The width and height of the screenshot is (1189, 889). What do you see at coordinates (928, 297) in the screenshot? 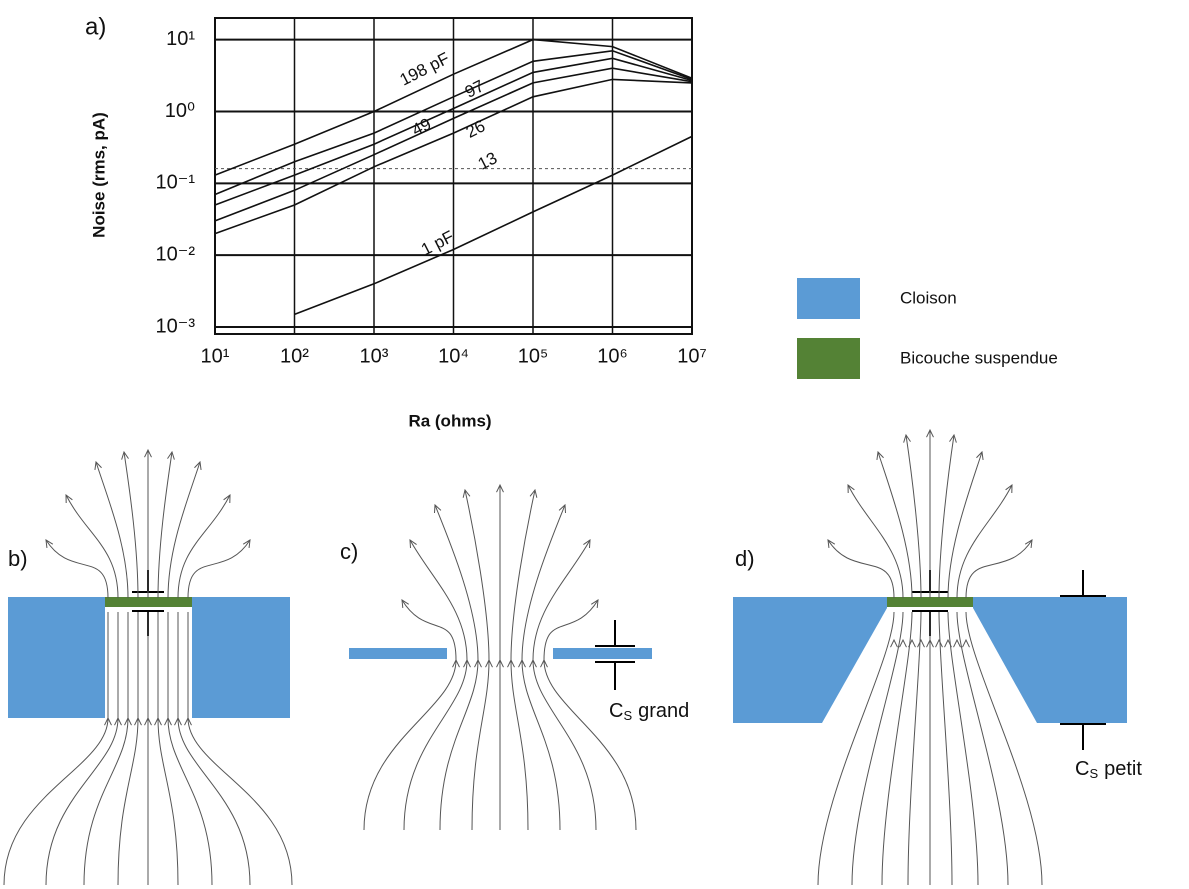
I see `legend-label: Cloison` at bounding box center [928, 297].